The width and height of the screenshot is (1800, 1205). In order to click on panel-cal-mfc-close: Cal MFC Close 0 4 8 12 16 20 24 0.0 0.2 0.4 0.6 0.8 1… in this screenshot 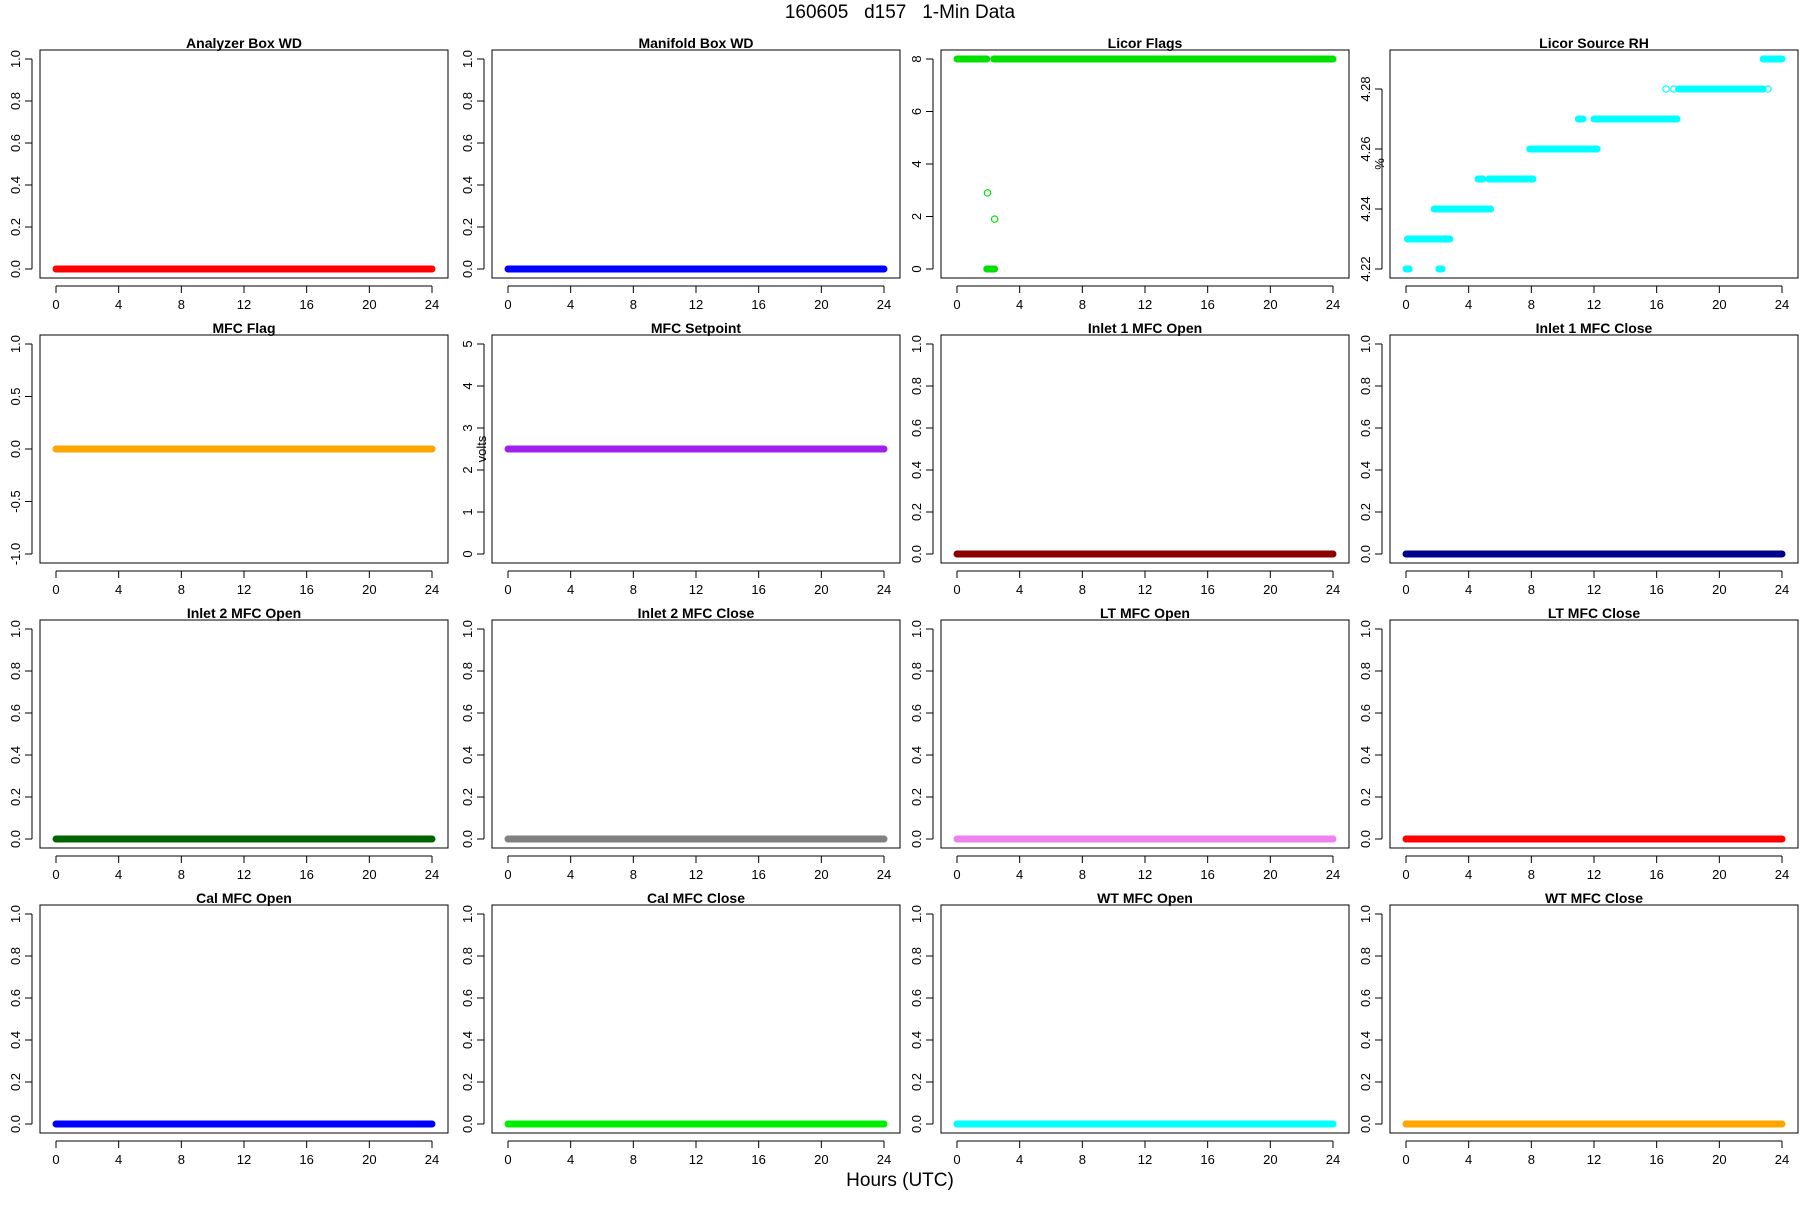, I will do `click(680, 1028)`.